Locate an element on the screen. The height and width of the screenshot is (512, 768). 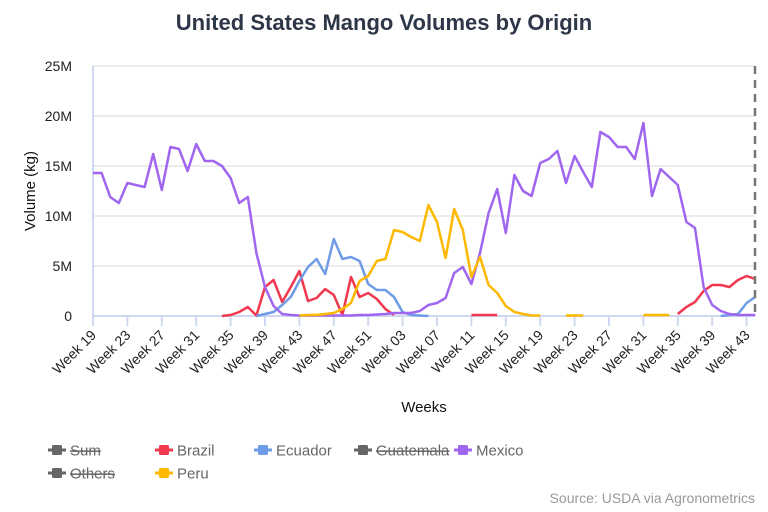
legend-item-guatemala: Guatemala is located at coordinates (402, 451).